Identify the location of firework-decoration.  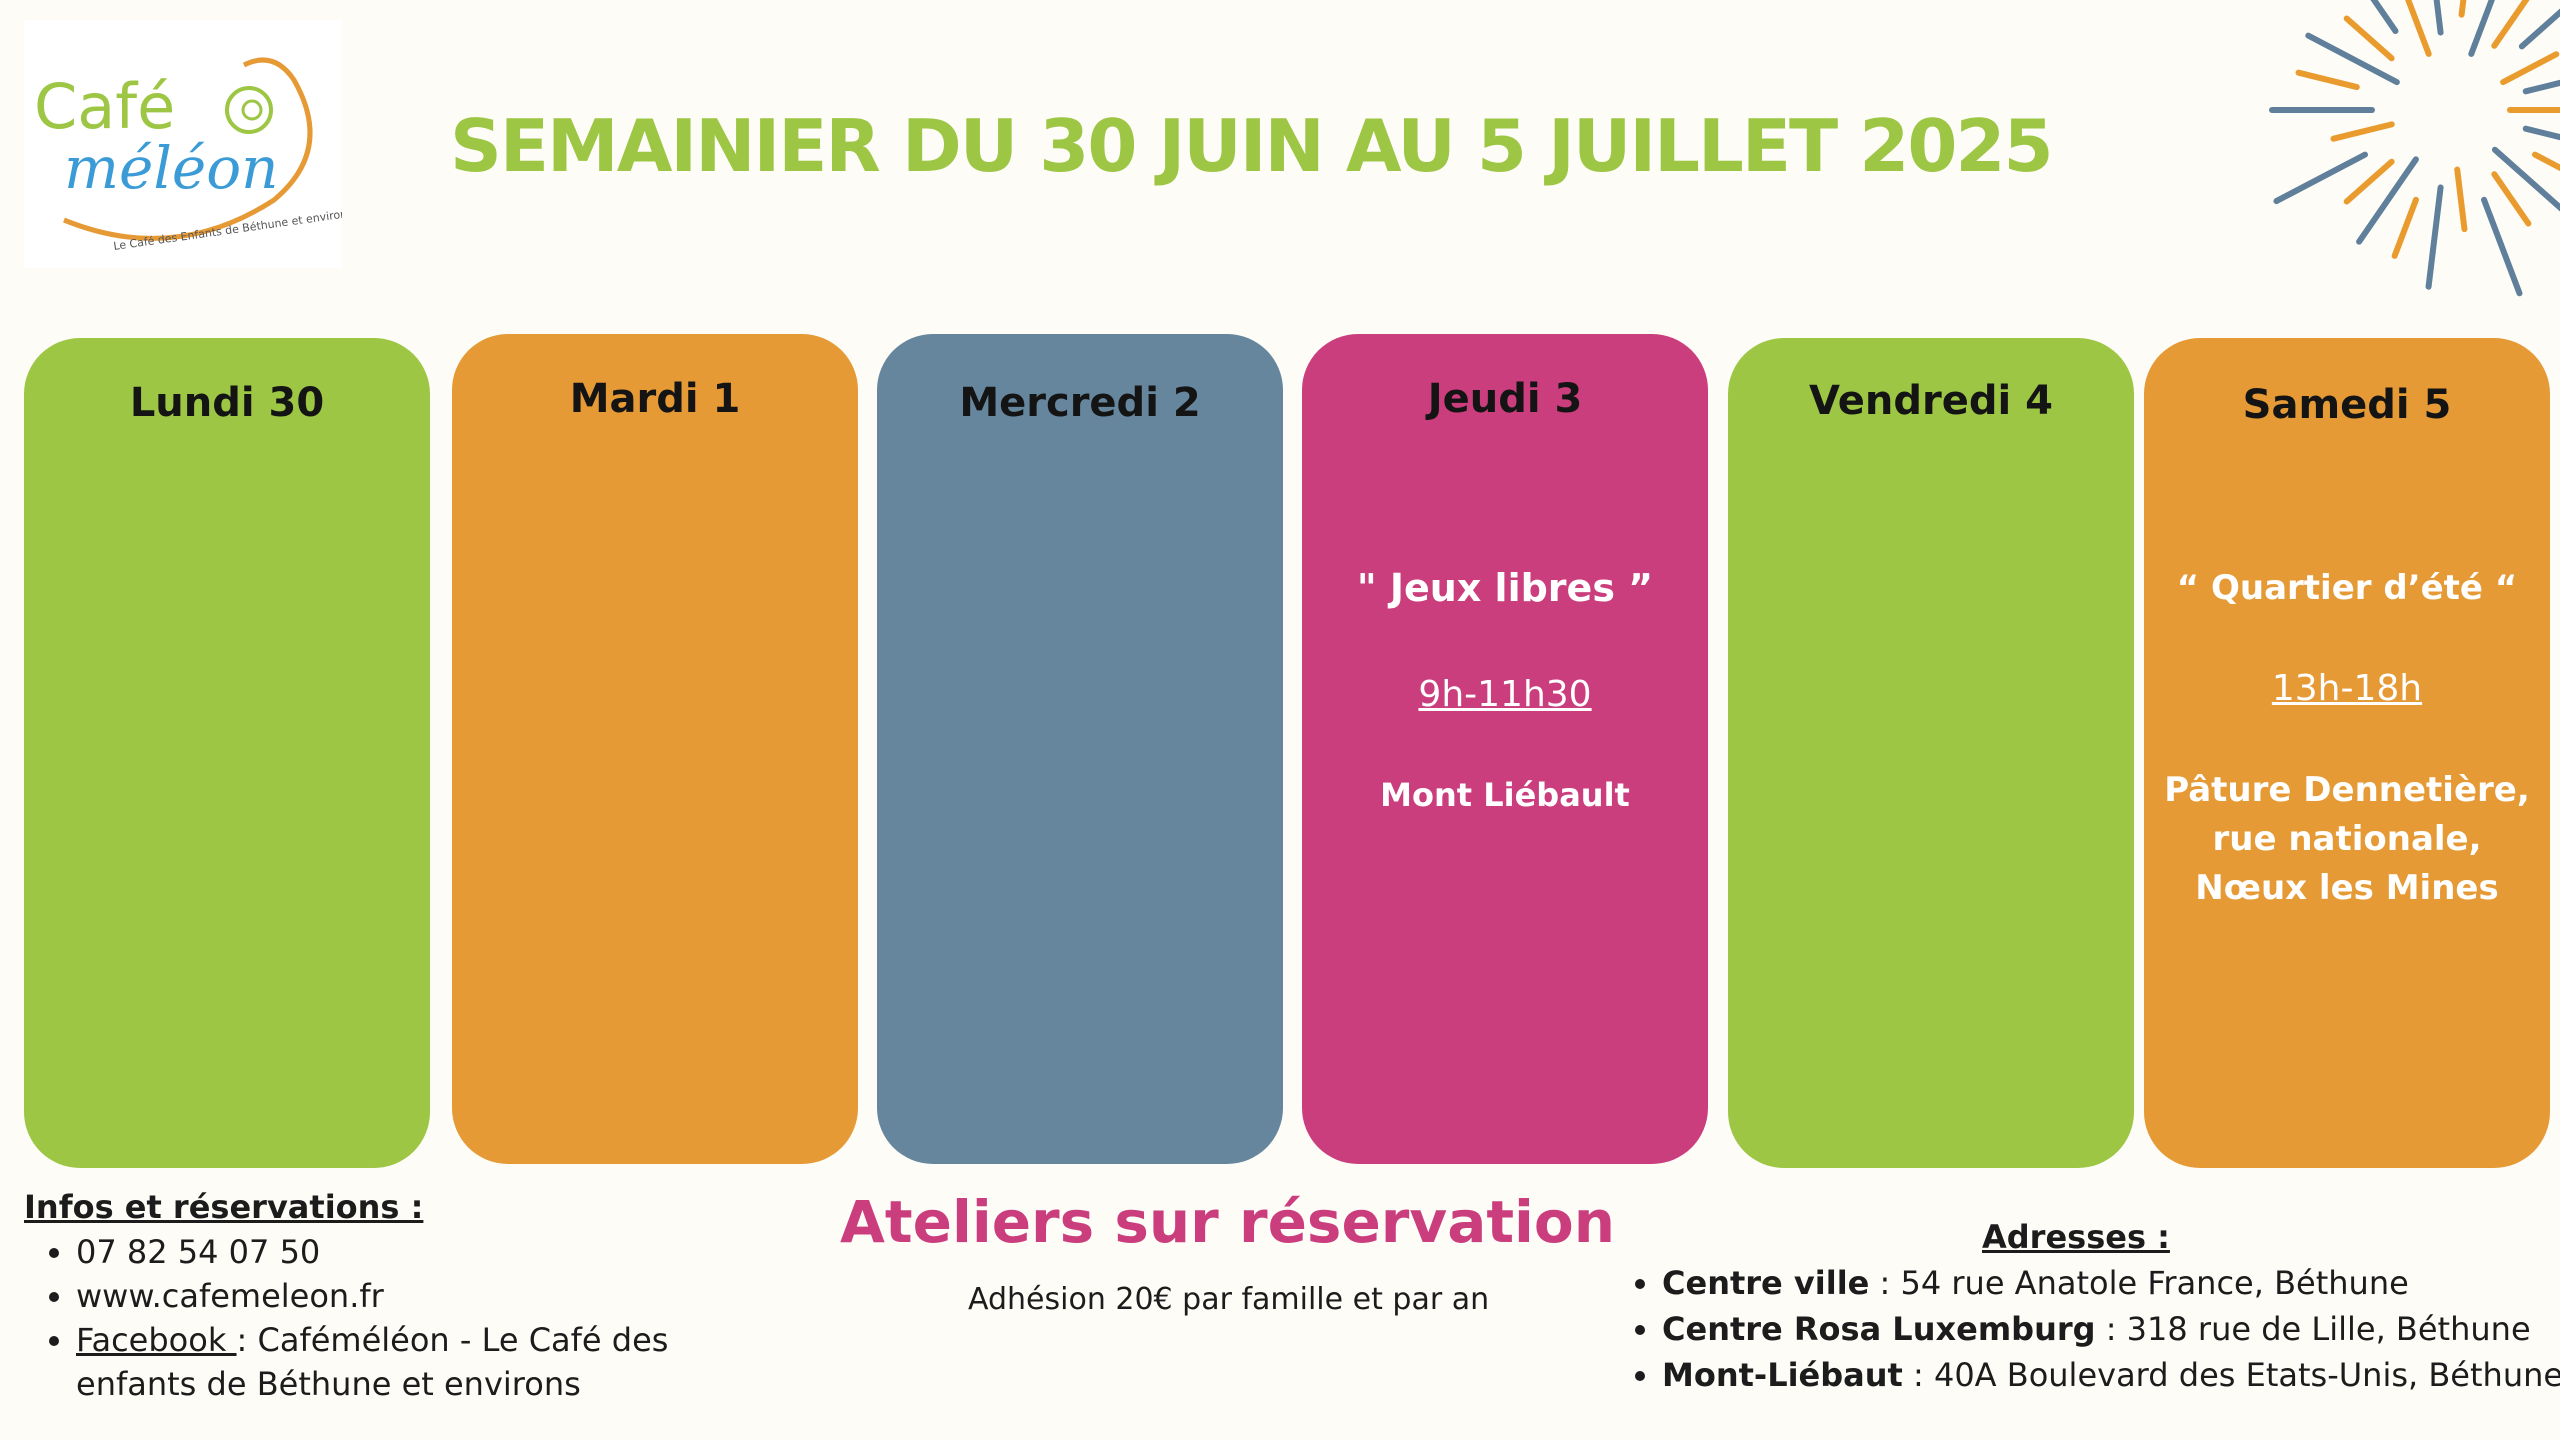
(2360, 170).